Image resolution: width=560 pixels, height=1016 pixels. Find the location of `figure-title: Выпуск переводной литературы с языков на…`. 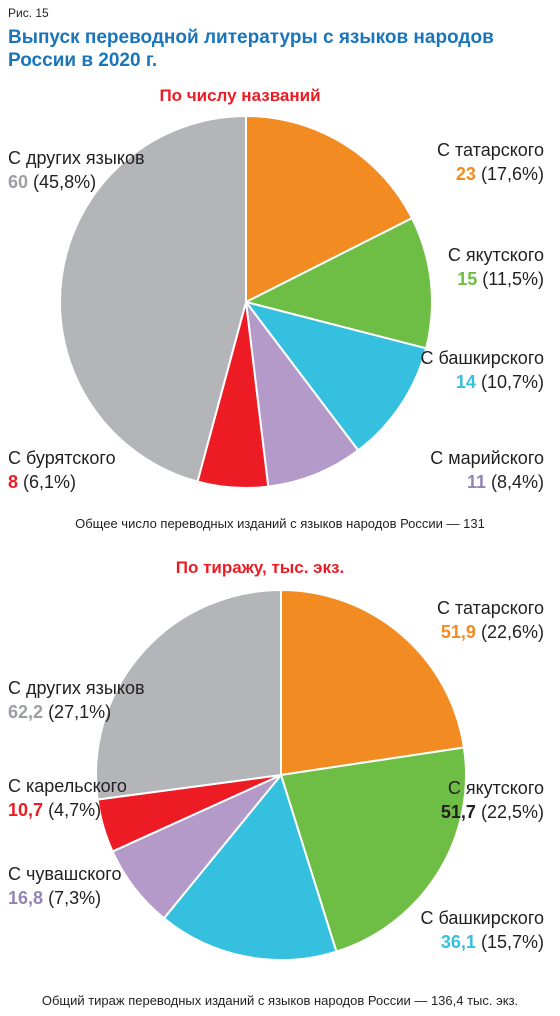

figure-title: Выпуск переводной литературы с языков на… is located at coordinates (251, 49).